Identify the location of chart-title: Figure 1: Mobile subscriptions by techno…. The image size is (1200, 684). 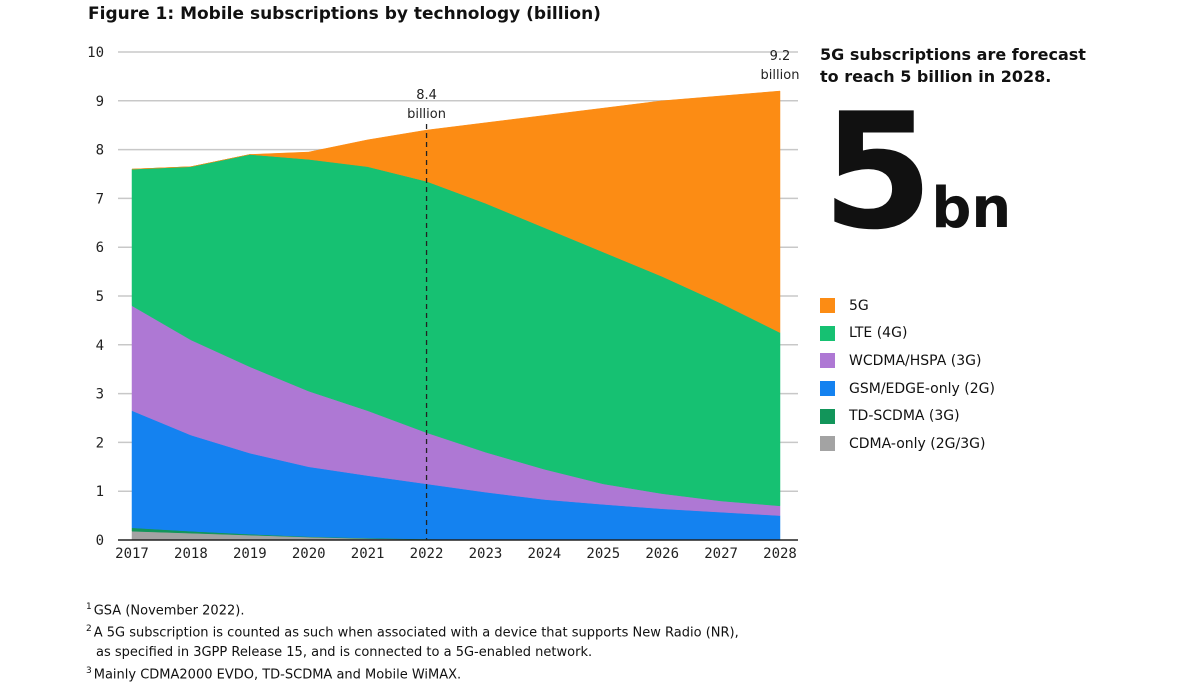
(344, 14).